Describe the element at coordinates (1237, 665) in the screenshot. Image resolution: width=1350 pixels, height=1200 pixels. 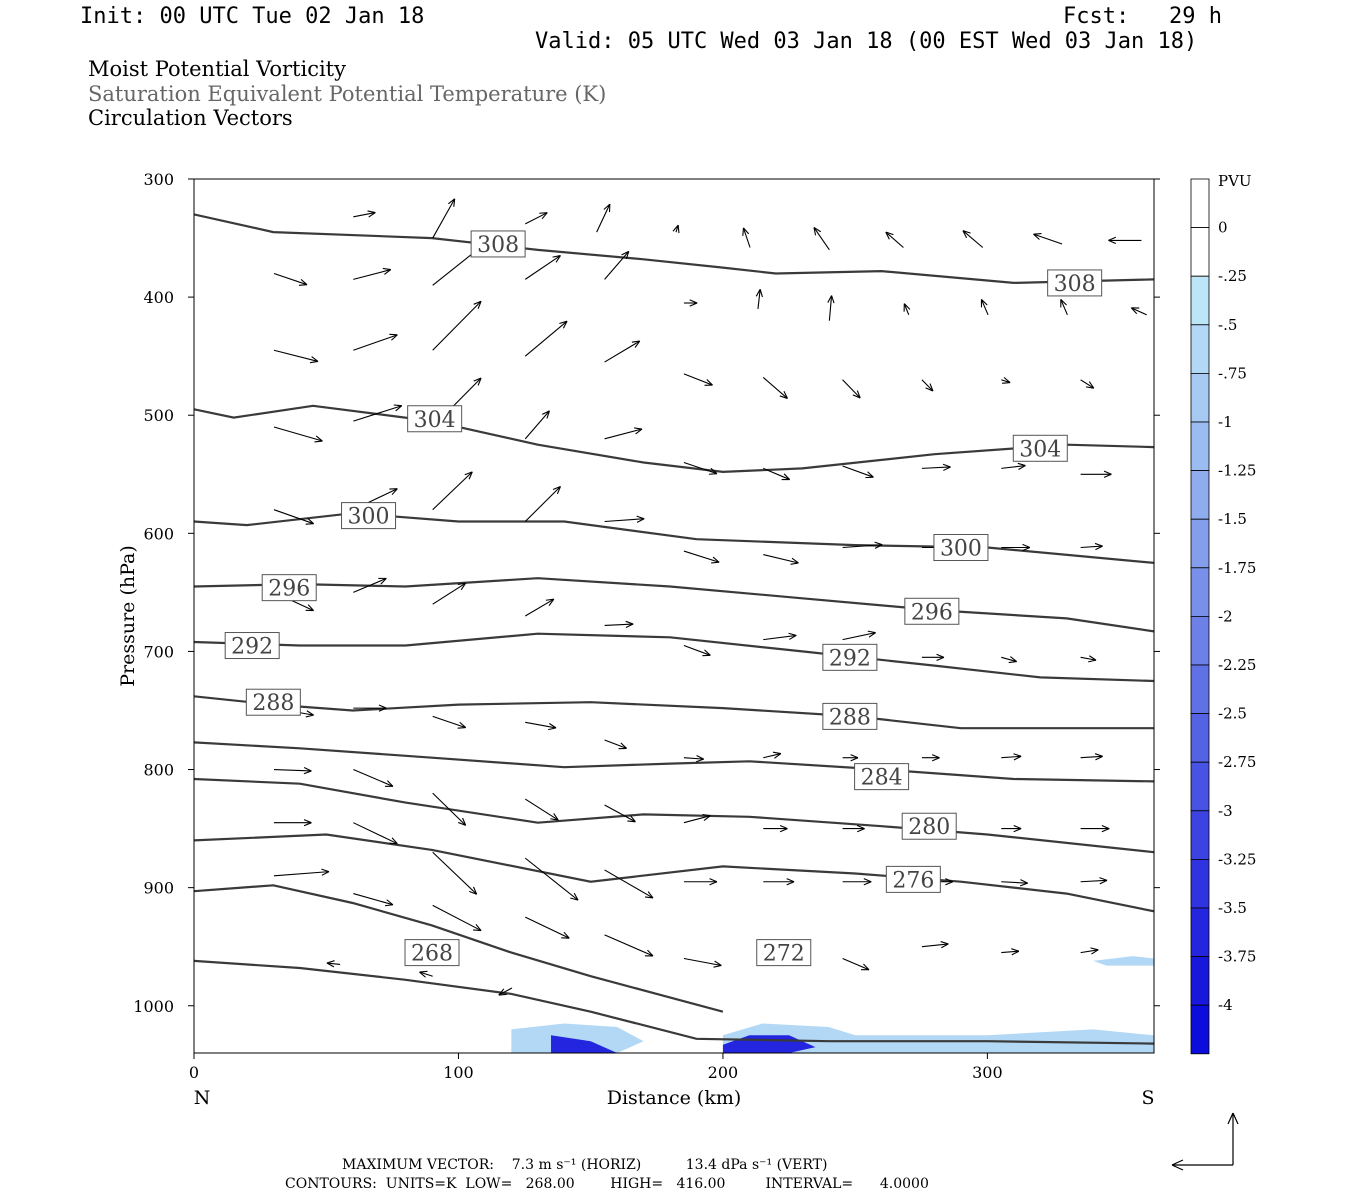
I see `colorbar-label: -2.25` at that location.